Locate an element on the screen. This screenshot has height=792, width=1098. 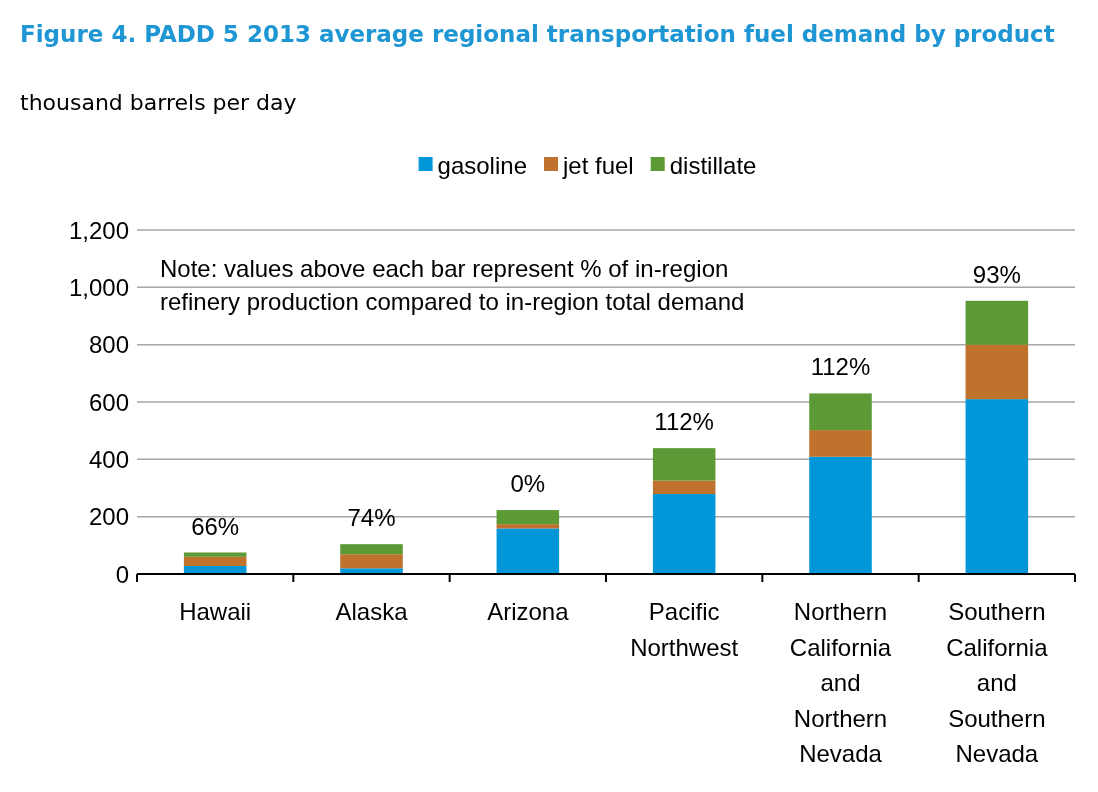
annotation: 93% is located at coordinates (996, 274).